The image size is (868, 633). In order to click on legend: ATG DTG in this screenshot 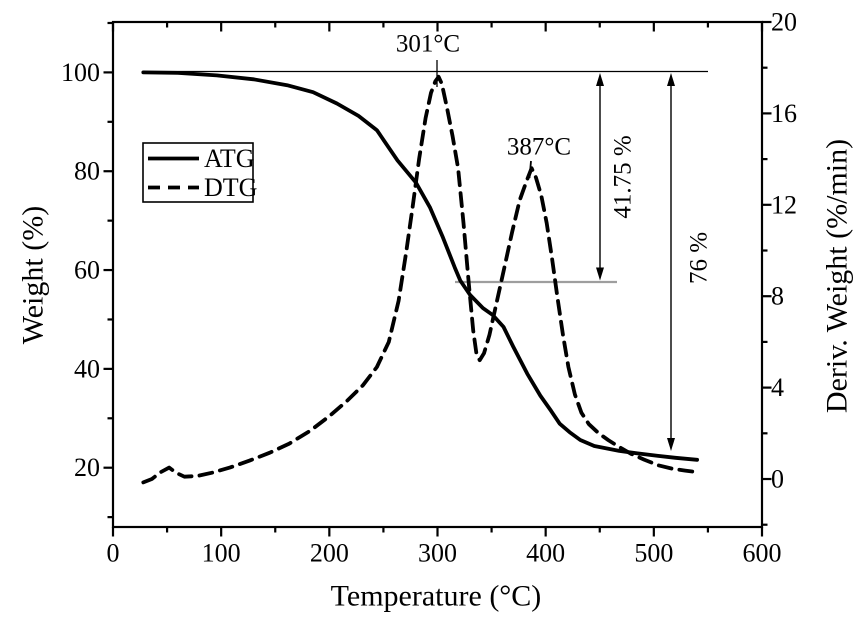, I will do `click(199, 172)`.